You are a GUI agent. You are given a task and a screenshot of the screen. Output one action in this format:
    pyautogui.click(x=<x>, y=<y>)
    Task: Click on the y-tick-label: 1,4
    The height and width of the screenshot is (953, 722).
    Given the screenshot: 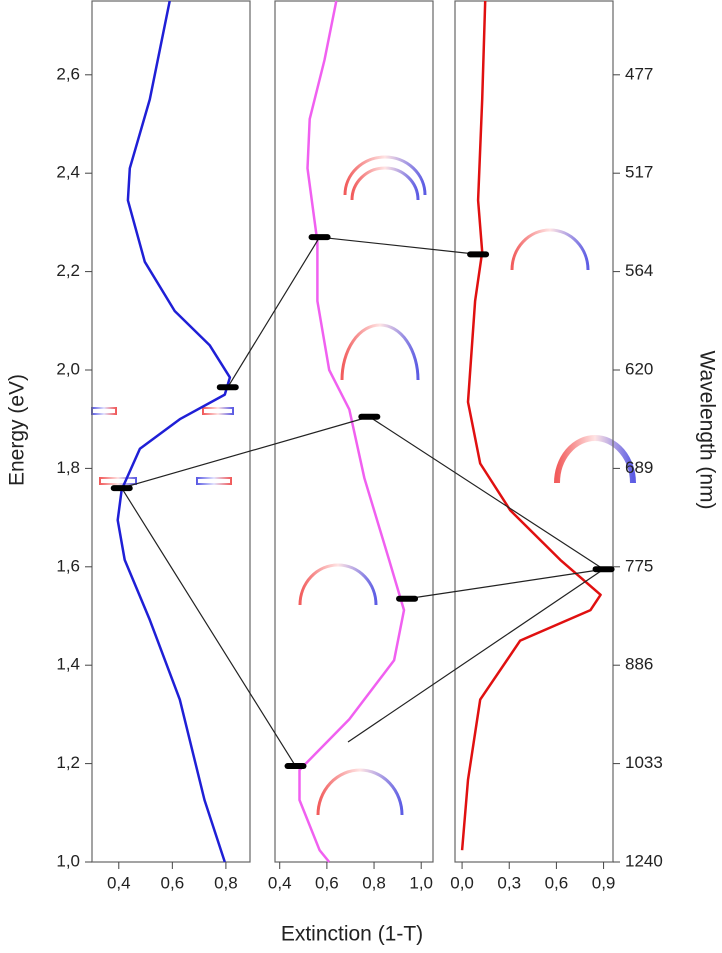 What is the action you would take?
    pyautogui.click(x=68, y=664)
    